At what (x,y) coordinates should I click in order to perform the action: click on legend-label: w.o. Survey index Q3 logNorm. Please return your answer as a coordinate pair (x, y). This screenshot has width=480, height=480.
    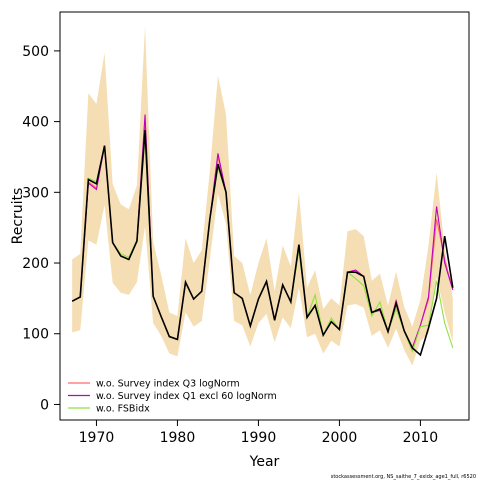
    Looking at the image, I should click on (168, 384).